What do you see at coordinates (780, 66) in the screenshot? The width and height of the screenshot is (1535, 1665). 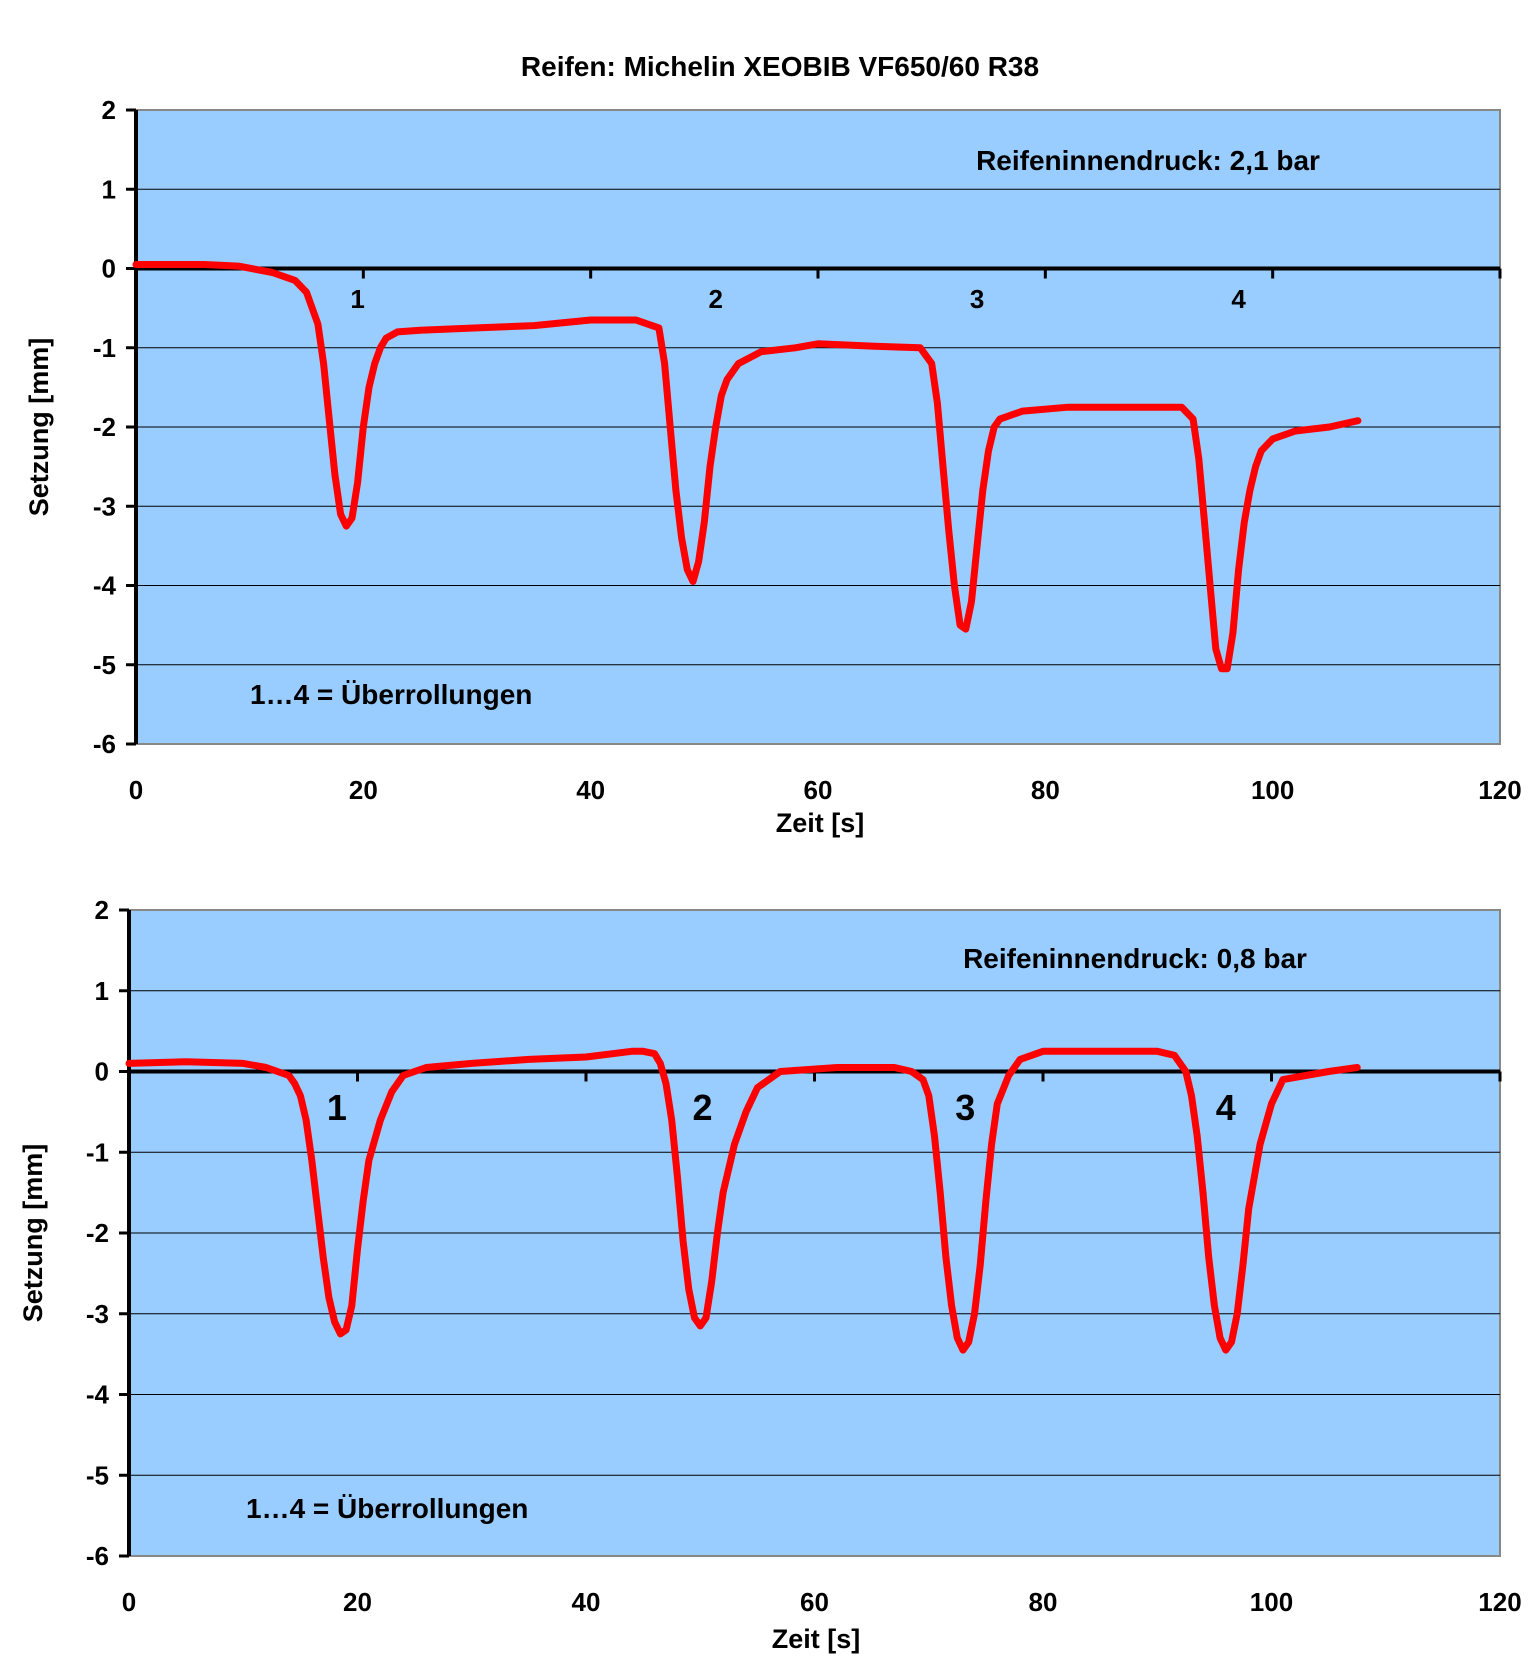 I see `main-title: Reifen: Michelin XEOBIB VF650/60 R38` at bounding box center [780, 66].